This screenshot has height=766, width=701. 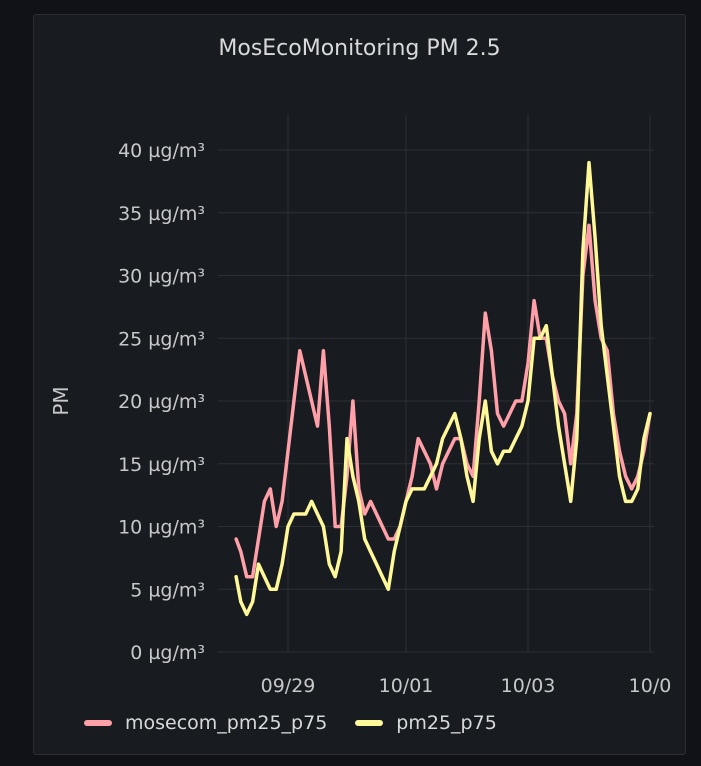 I want to click on x-tick-label: 10/01, so click(x=406, y=686).